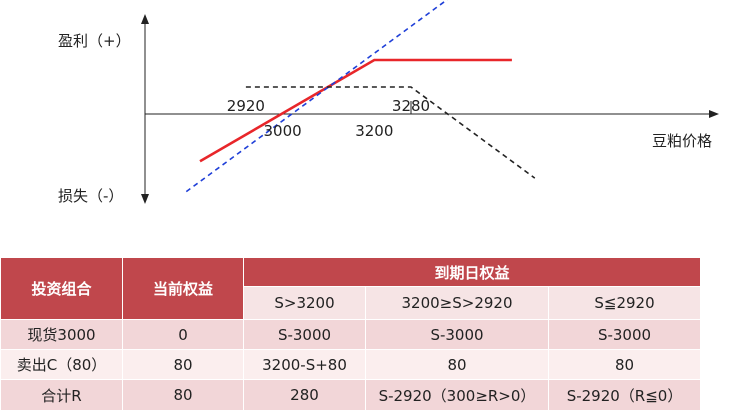  What do you see at coordinates (472, 272) in the screenshot?
I see `header-expiry-equity: 到期日权益` at bounding box center [472, 272].